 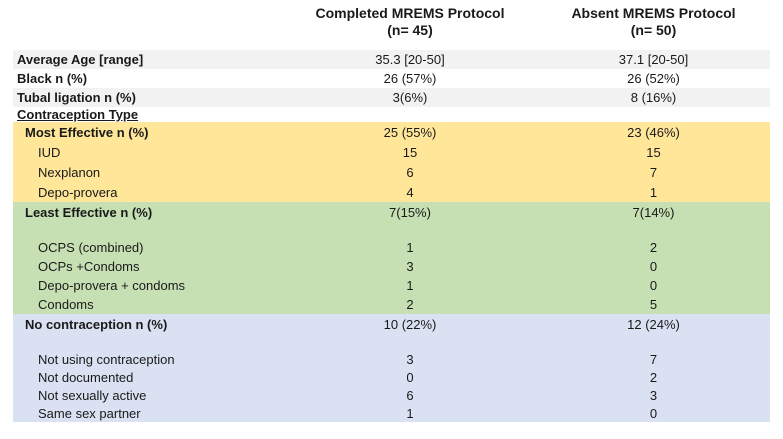 I want to click on row-label: Average Age [range], so click(x=80, y=59).